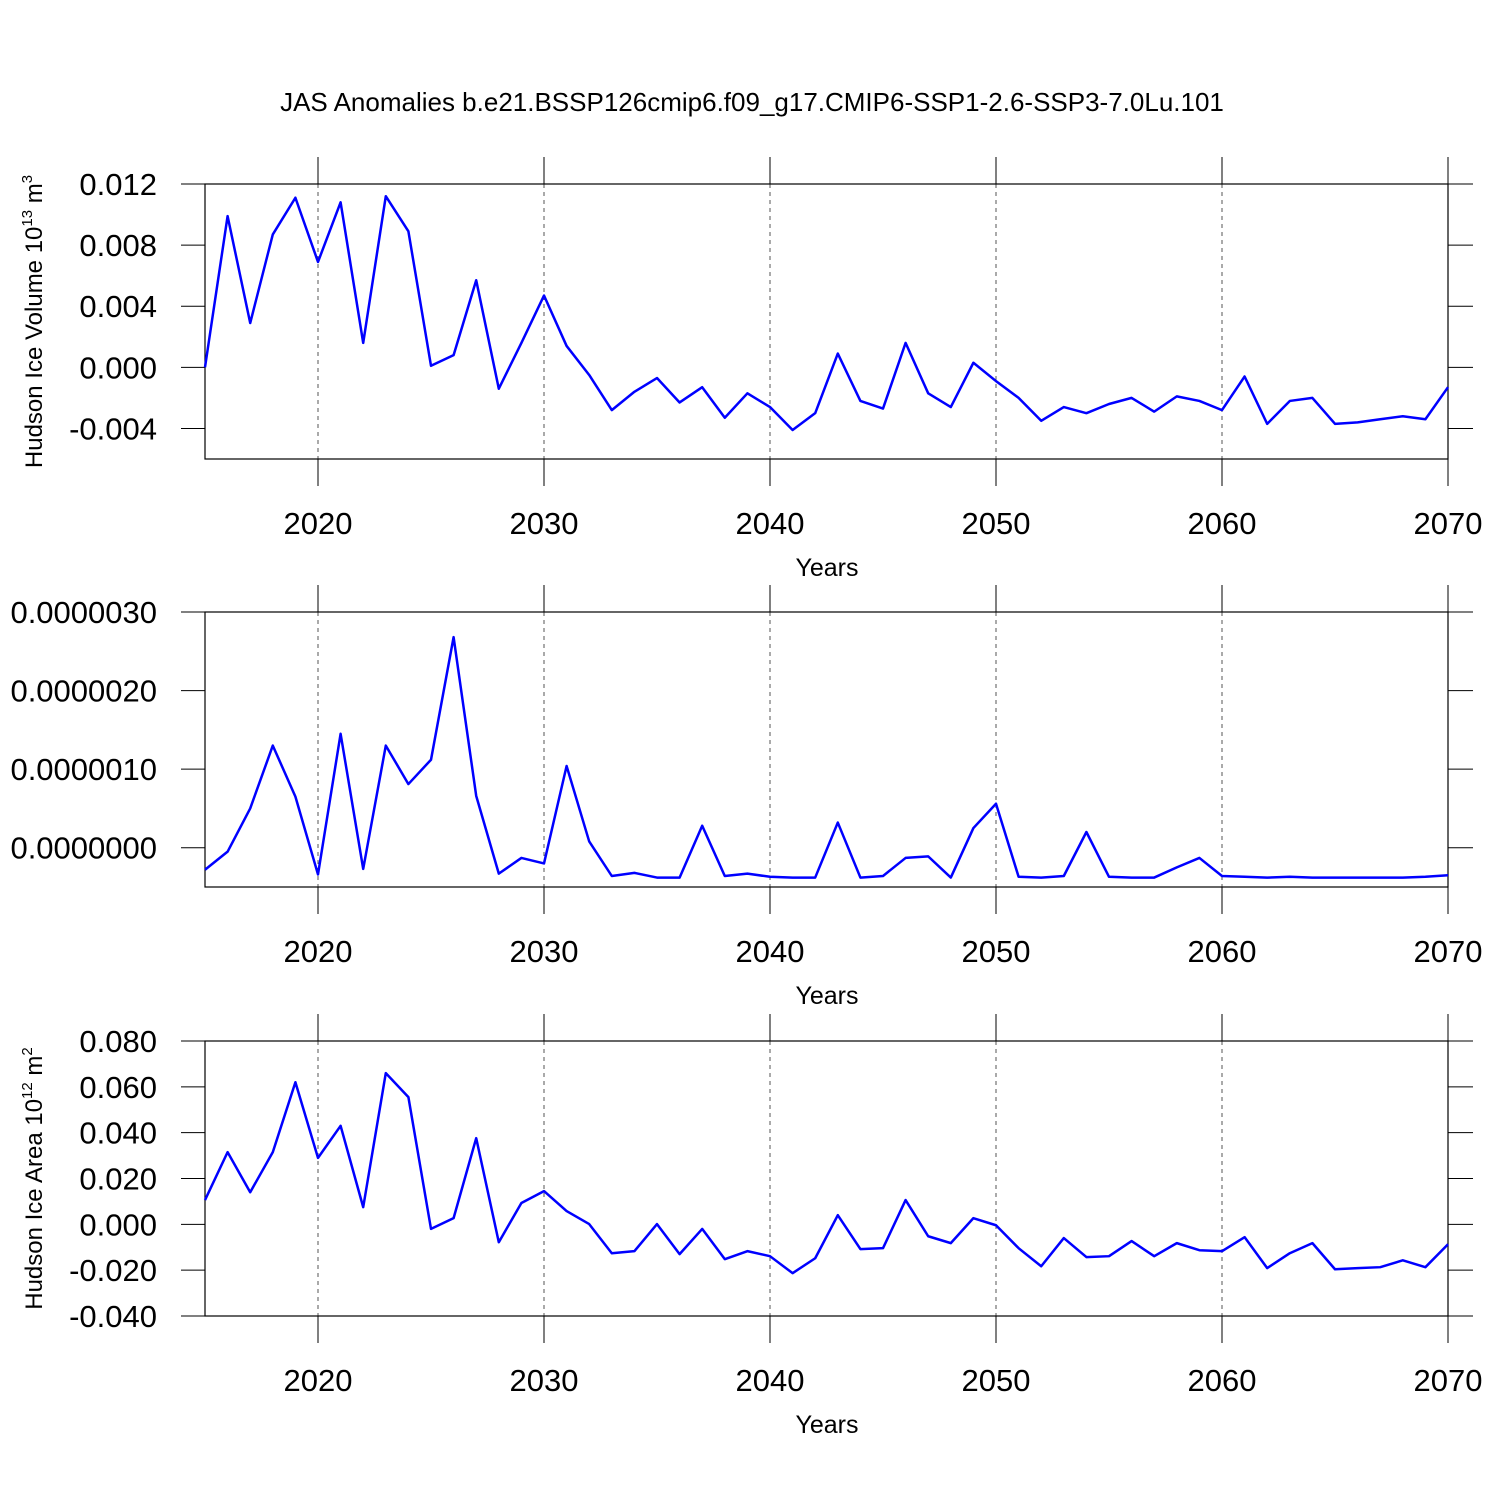 The height and width of the screenshot is (1500, 1500). I want to click on y-label-power: 13, so click(27, 218).